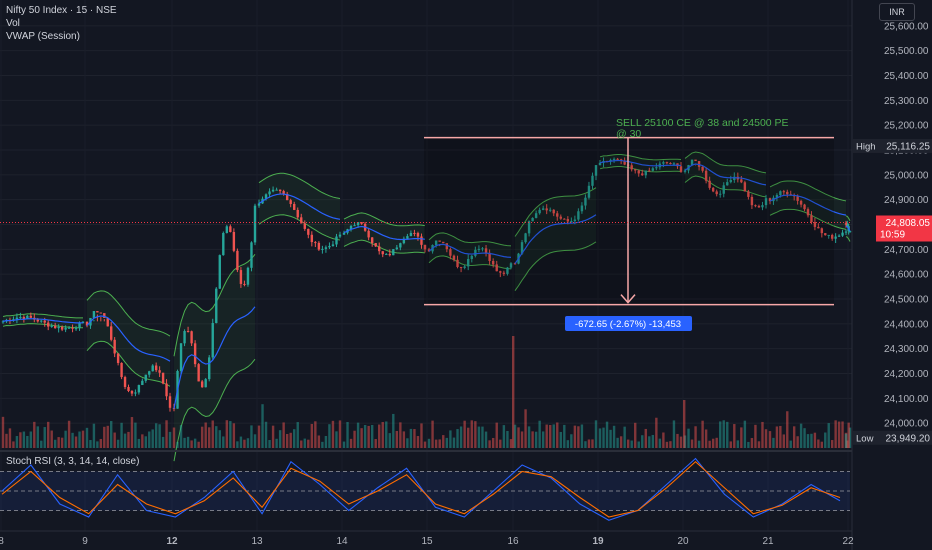 The width and height of the screenshot is (932, 550). Describe the element at coordinates (906, 51) in the screenshot. I see `y-tick-label: 25,500.00` at that location.